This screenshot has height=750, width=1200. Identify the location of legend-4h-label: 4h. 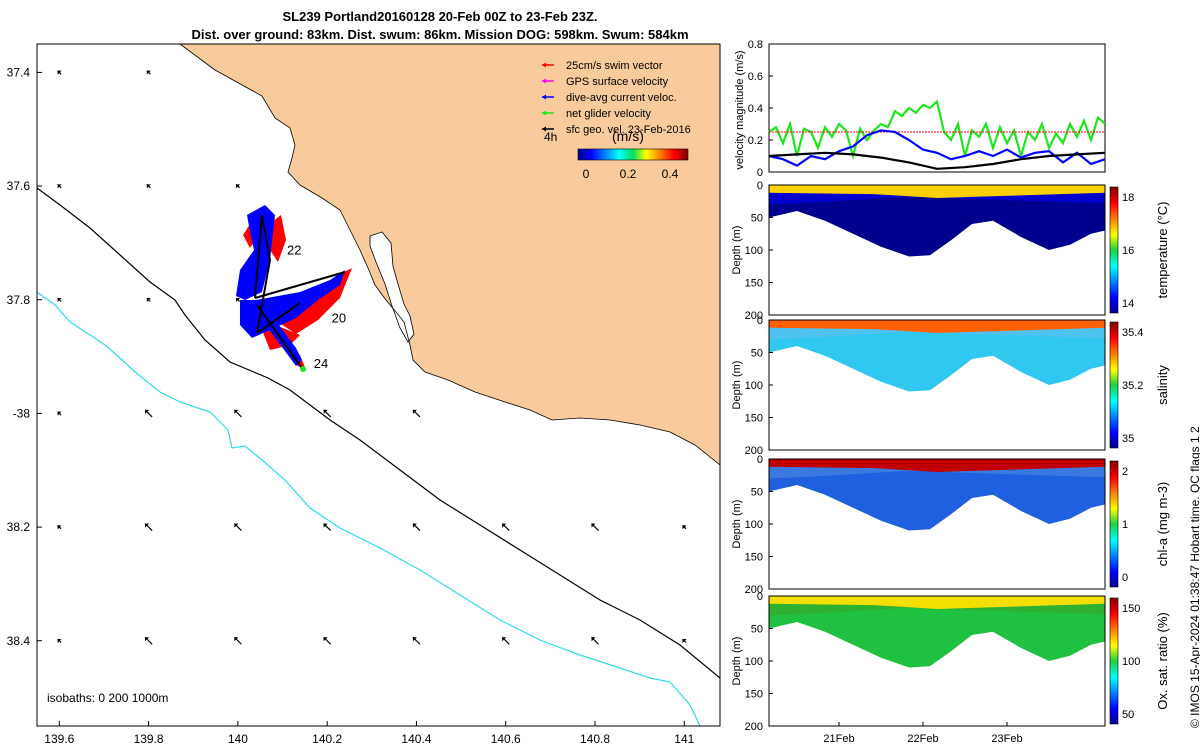
(550, 137).